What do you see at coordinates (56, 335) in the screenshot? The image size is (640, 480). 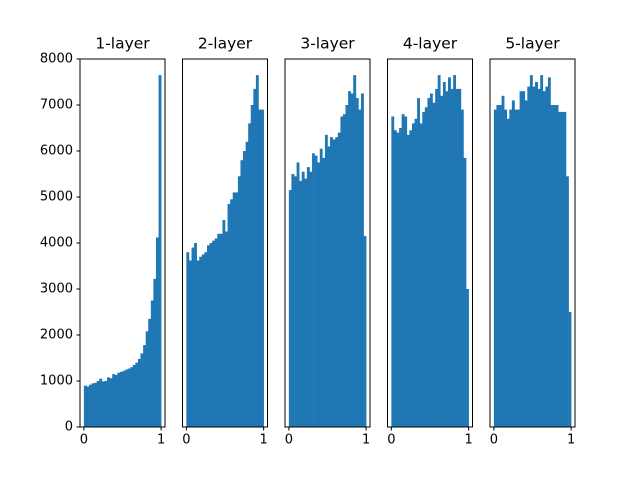 I see `y-tick-label: 2000` at bounding box center [56, 335].